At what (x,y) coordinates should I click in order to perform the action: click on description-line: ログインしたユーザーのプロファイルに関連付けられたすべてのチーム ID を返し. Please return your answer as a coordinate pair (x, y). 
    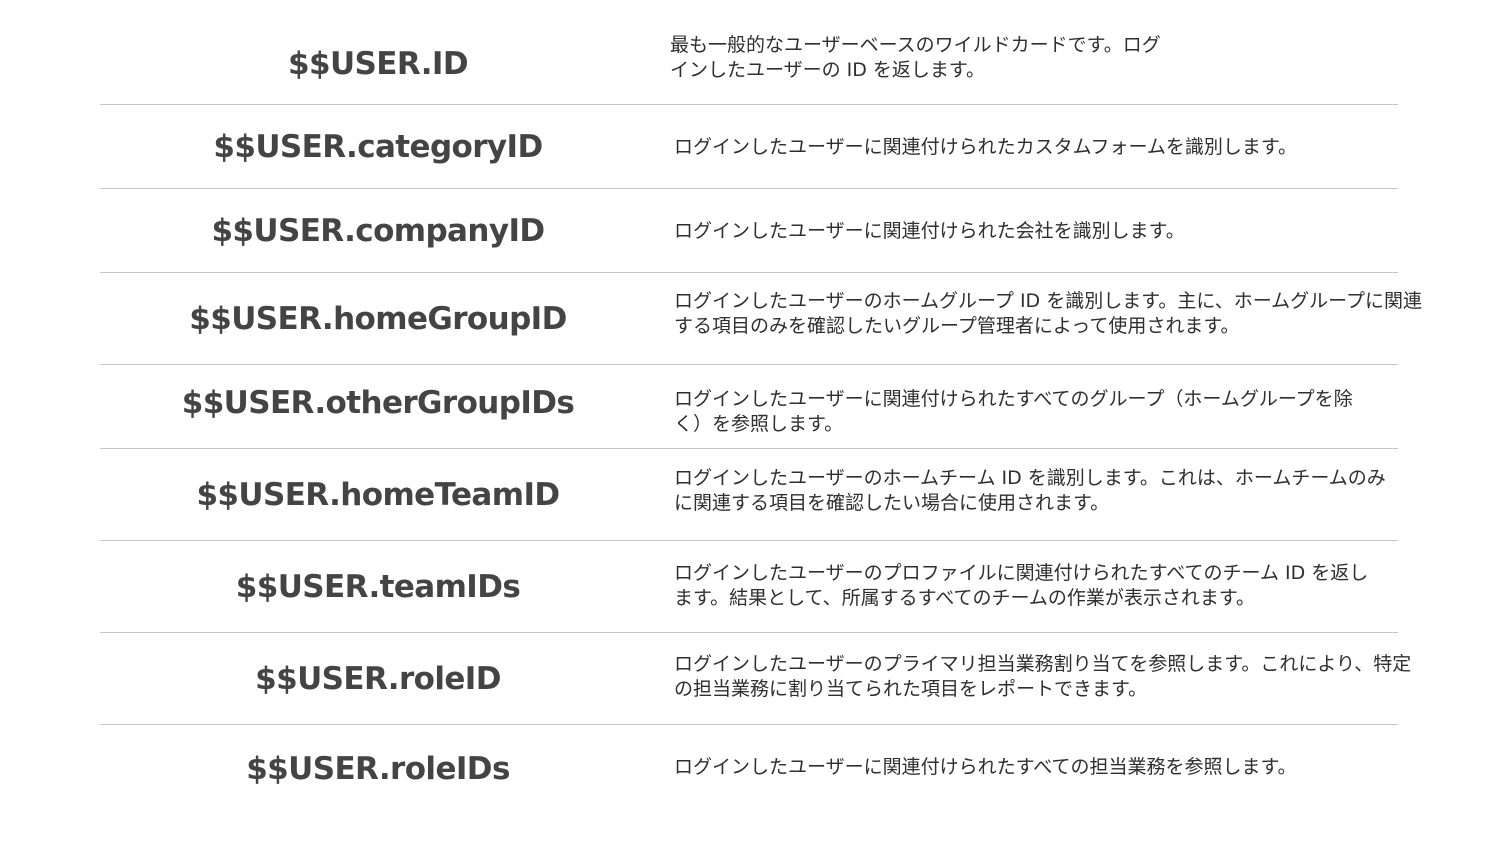
    Looking at the image, I should click on (1021, 573).